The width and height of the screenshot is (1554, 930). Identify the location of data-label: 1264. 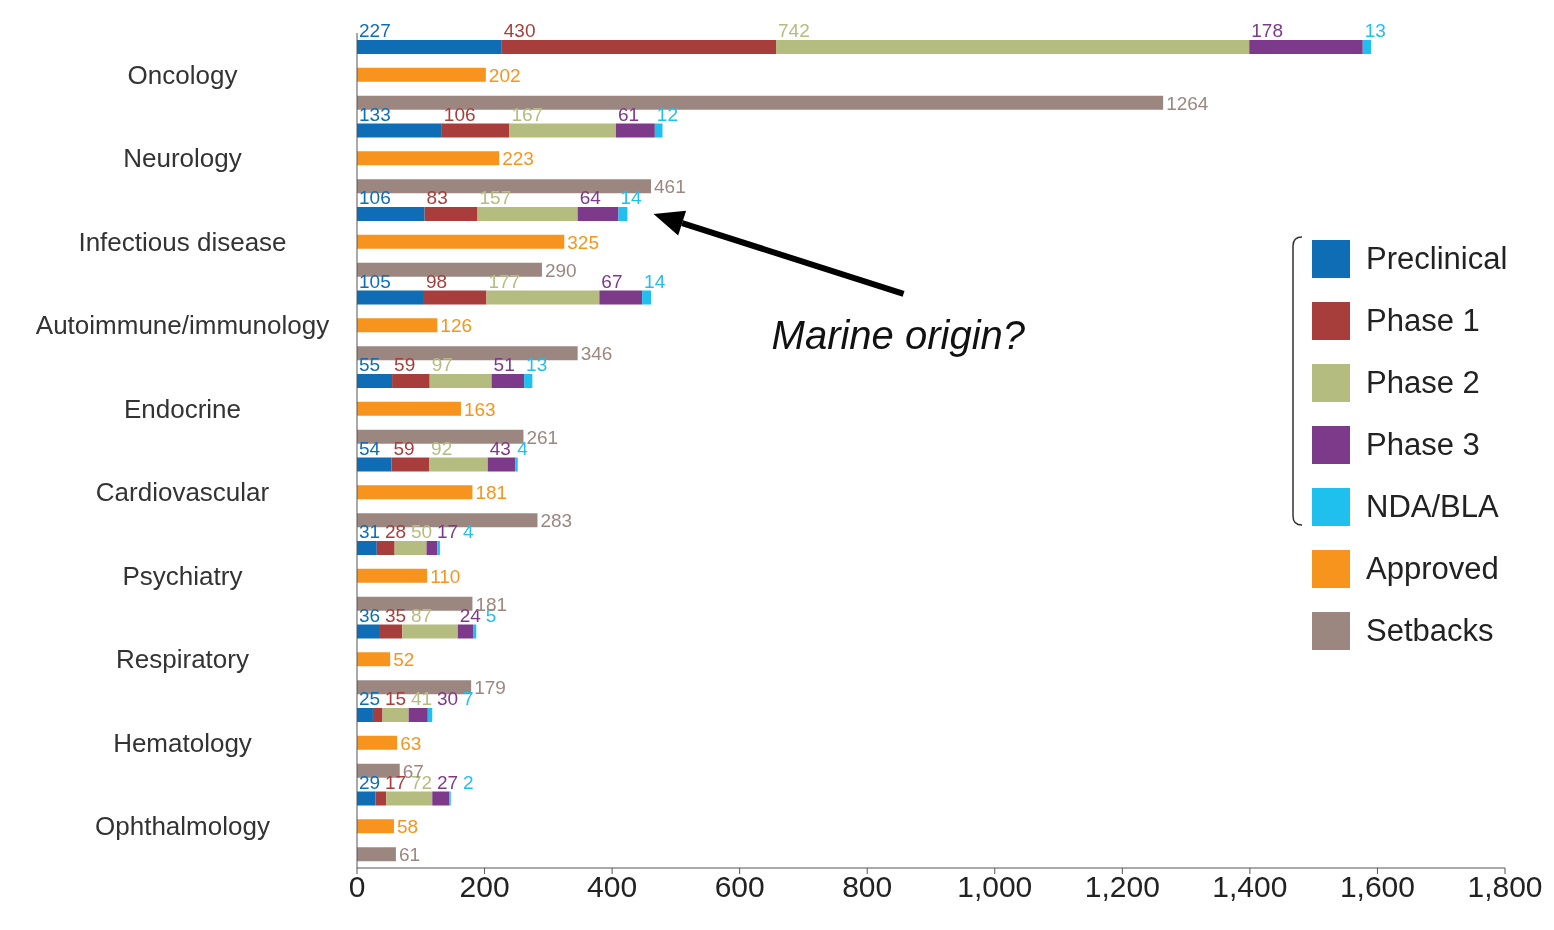
(1187, 103).